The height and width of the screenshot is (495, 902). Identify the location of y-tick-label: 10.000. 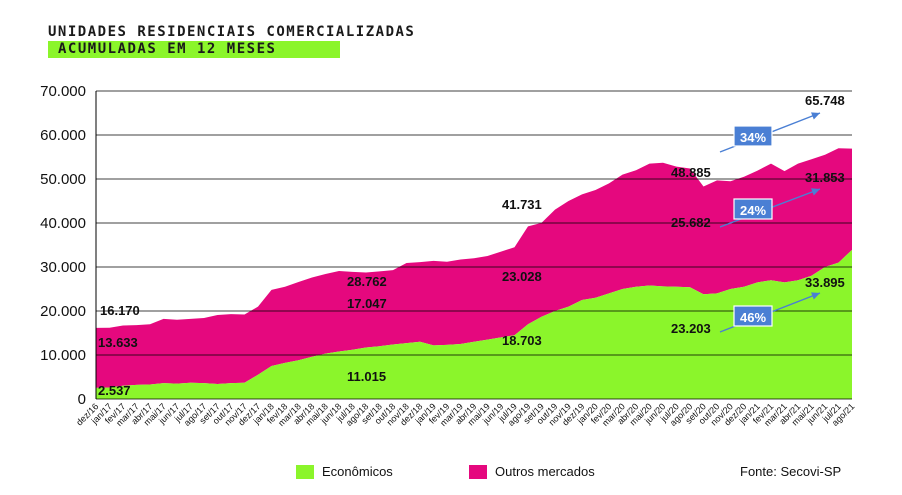
(63, 355).